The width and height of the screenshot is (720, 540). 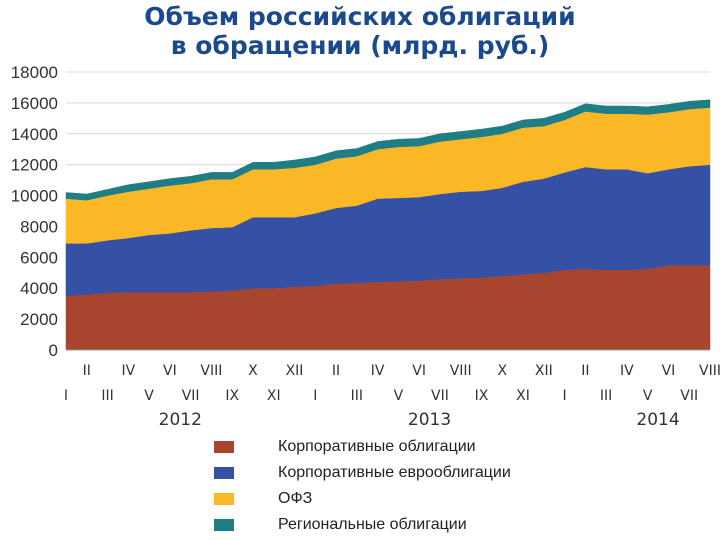 I want to click on y-tick-label: 8000, so click(x=39, y=226).